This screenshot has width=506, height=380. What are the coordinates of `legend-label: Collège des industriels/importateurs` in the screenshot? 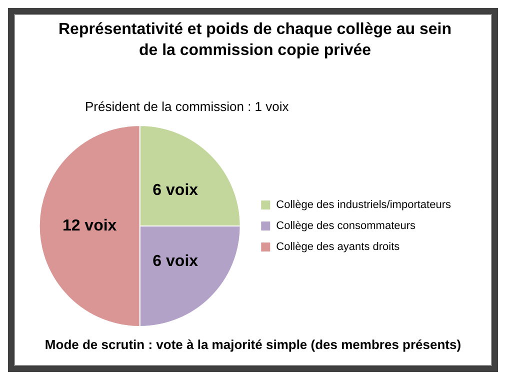 It's located at (364, 205).